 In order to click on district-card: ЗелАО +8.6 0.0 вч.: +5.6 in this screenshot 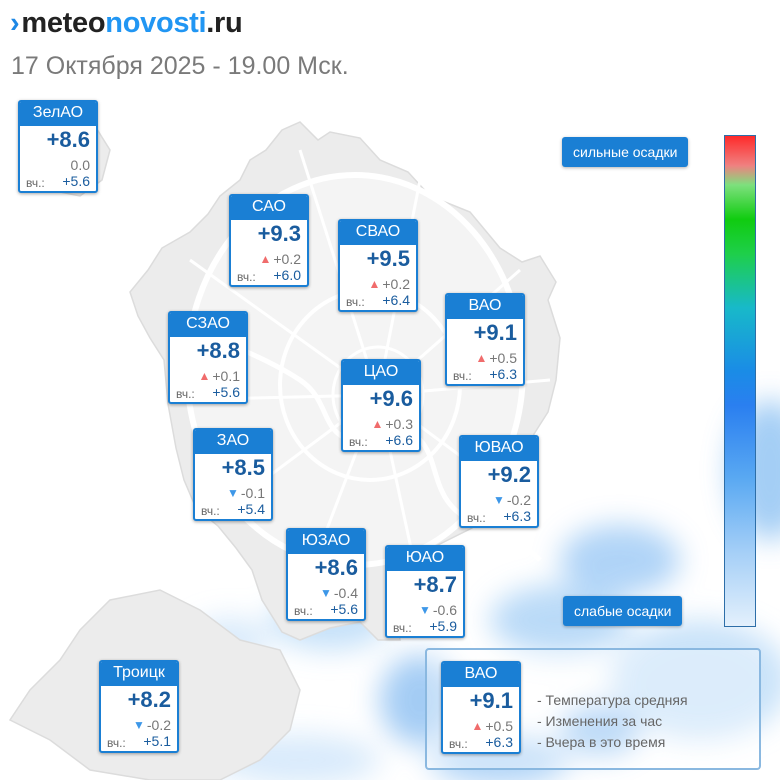, I will do `click(58, 146)`.